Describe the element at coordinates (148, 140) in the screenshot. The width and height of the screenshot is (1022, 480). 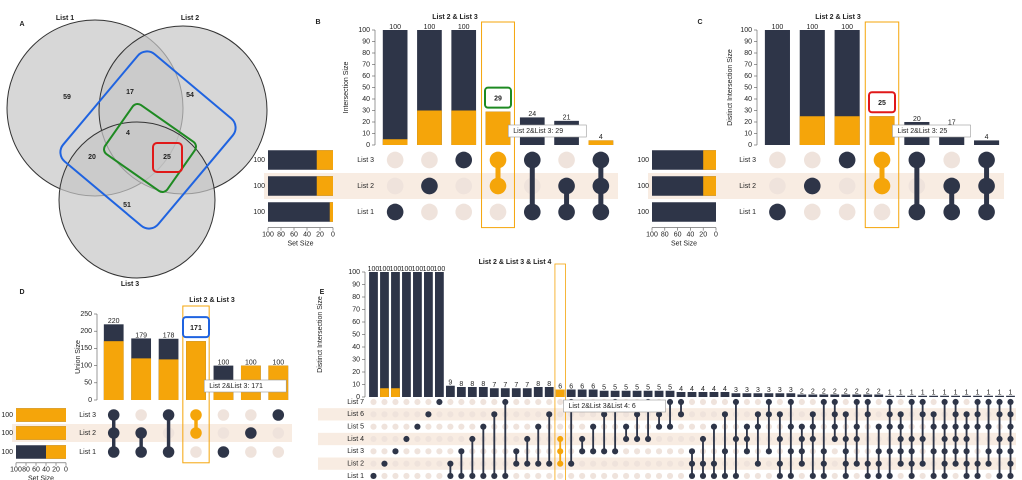
I see `highlight-box` at that location.